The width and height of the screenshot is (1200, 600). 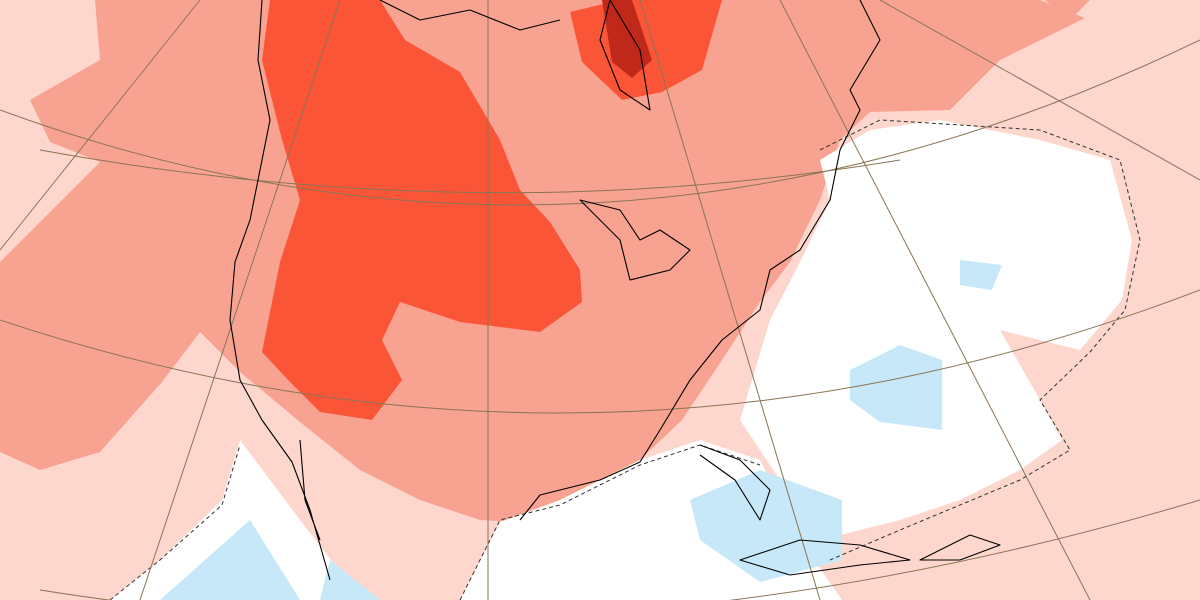 I want to click on anomaly-neutral, so click(x=236, y=520).